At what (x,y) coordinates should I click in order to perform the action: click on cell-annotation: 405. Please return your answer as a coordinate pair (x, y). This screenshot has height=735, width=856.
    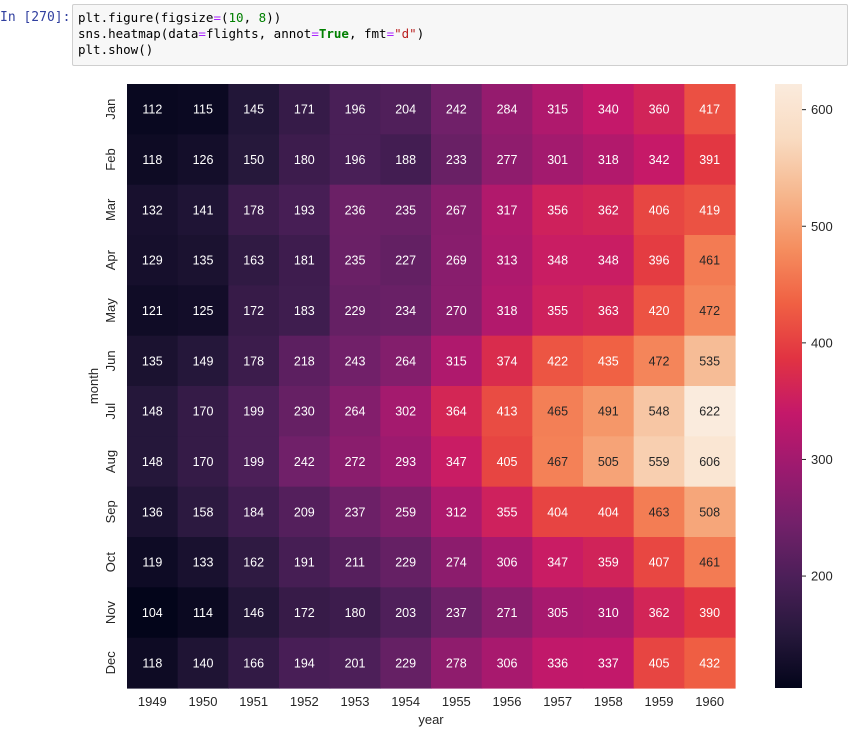
    Looking at the image, I should click on (507, 462).